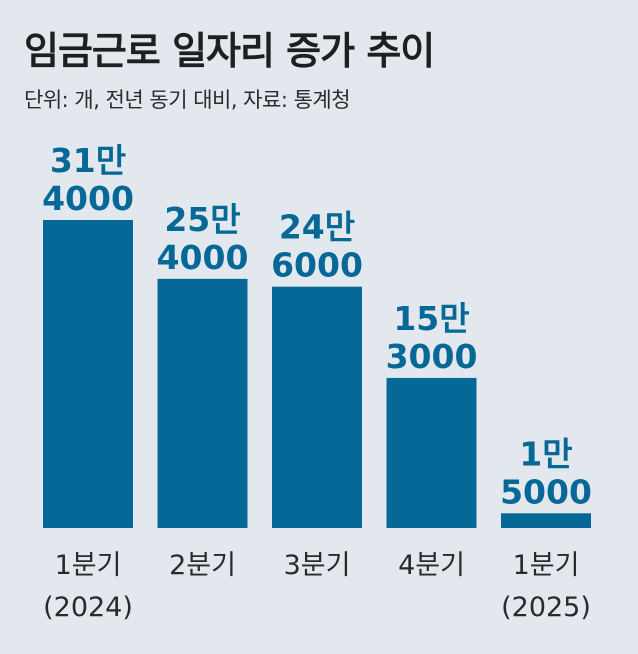  Describe the element at coordinates (203, 257) in the screenshot. I see `value-label-2-line-2: 4000` at that location.